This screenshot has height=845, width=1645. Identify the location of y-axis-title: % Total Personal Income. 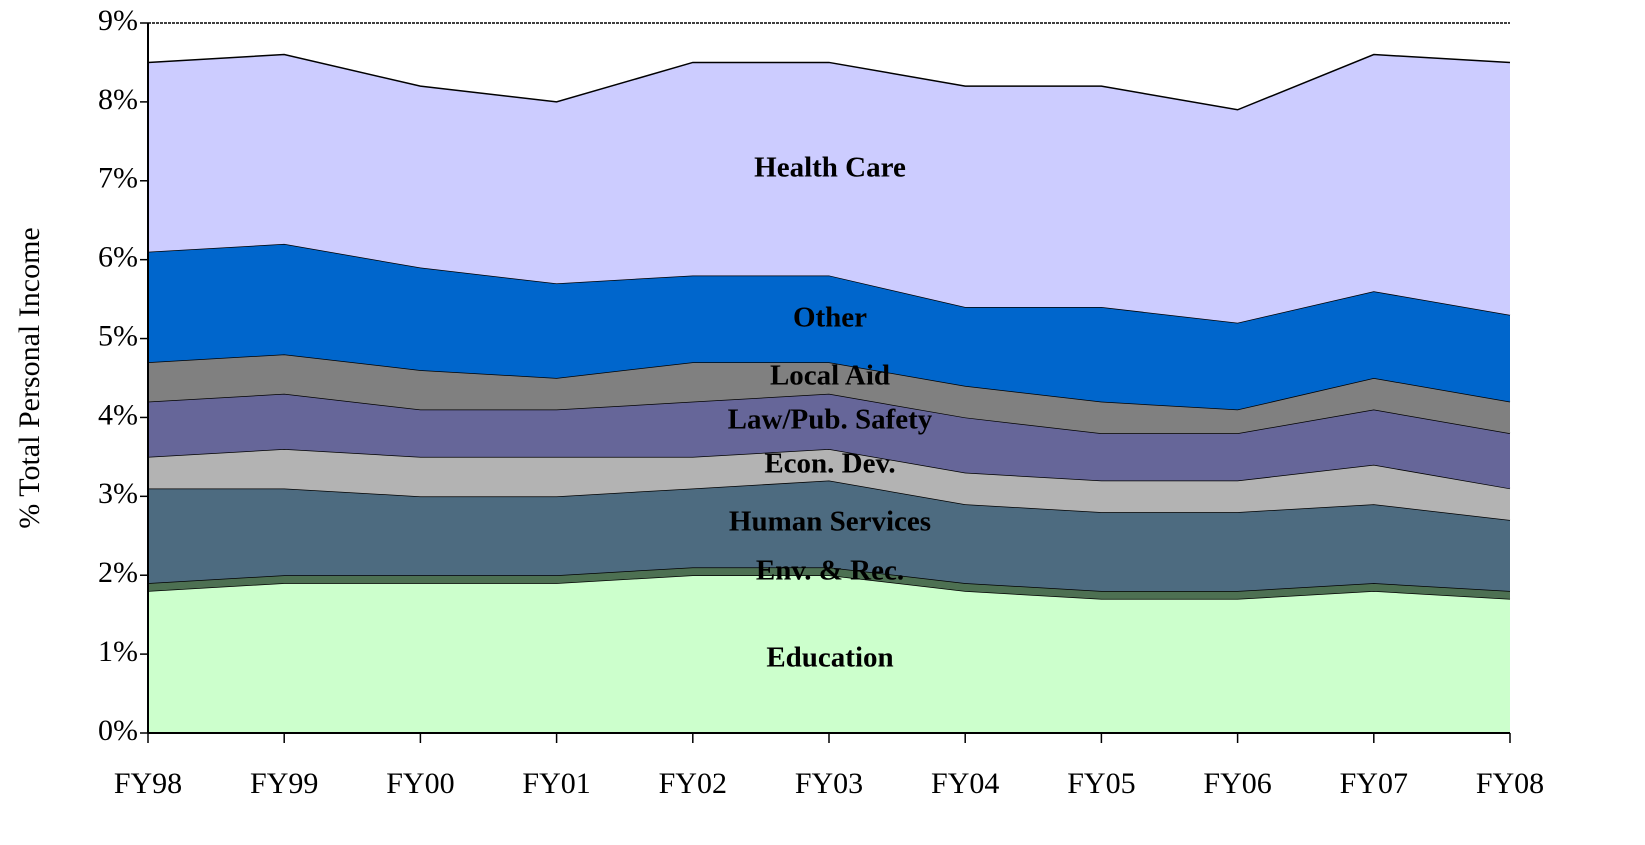
(29, 377).